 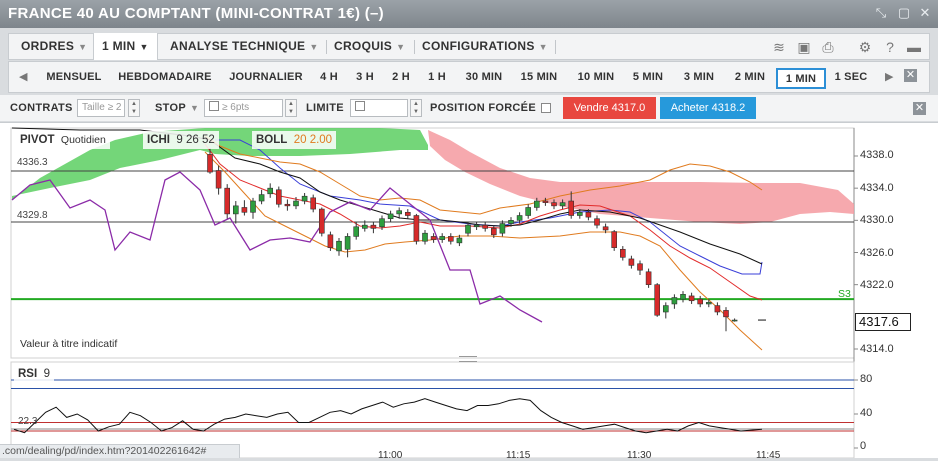 I want to click on rsi-legend-label: RSI, so click(x=28, y=374).